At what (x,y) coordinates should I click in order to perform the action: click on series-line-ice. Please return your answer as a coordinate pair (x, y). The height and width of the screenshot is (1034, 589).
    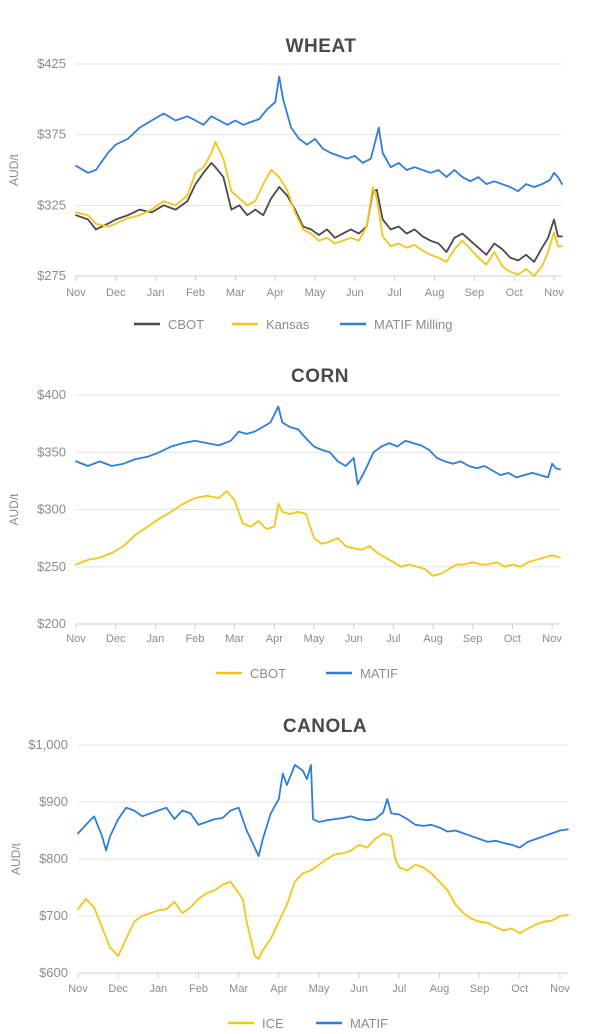
    Looking at the image, I should click on (323, 896).